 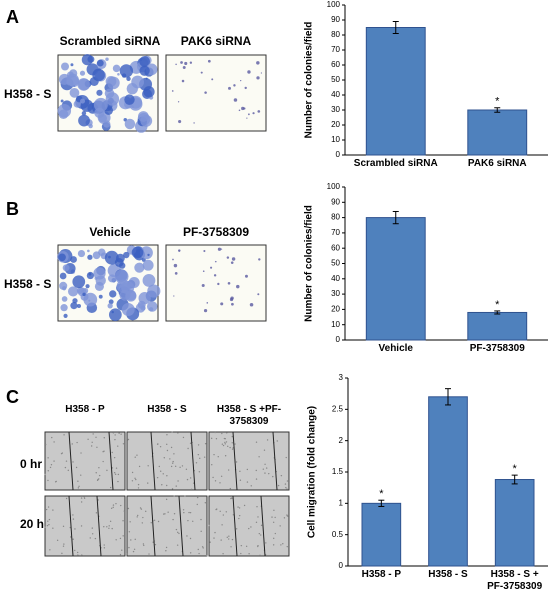 What do you see at coordinates (515, 580) in the screenshot?
I see `x-tick-label: H358 - S + PF-3758309` at bounding box center [515, 580].